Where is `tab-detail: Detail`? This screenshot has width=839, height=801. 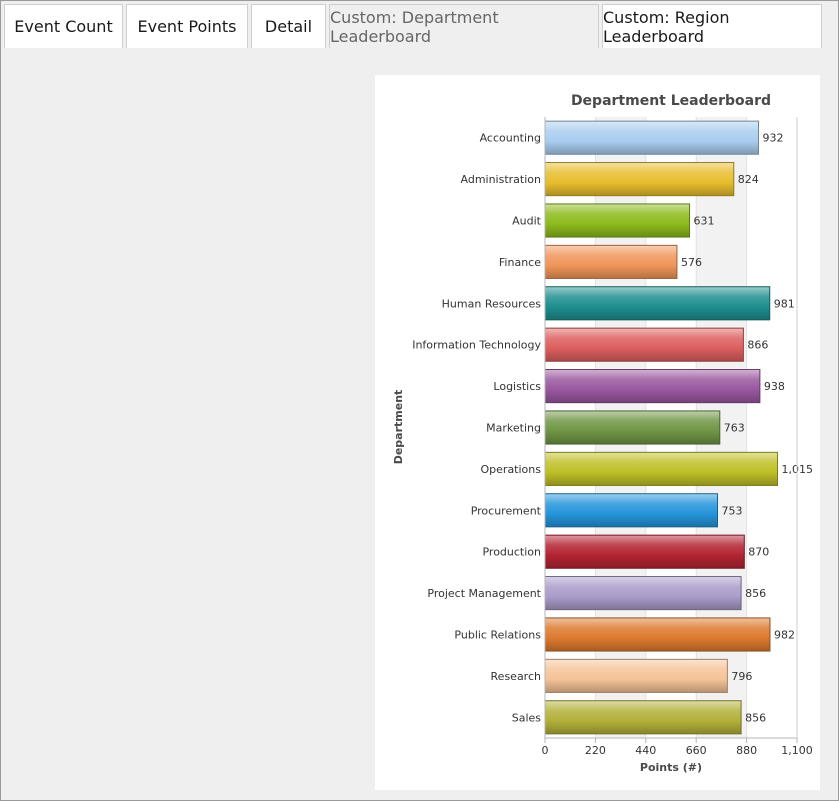
tab-detail: Detail is located at coordinates (288, 26).